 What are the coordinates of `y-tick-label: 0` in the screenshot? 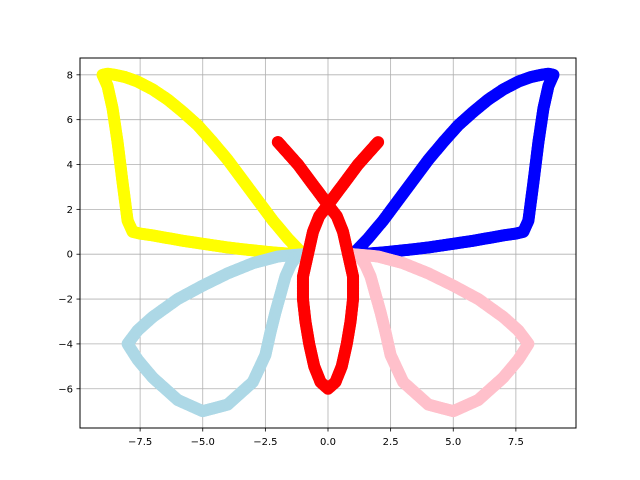 It's located at (70, 255).